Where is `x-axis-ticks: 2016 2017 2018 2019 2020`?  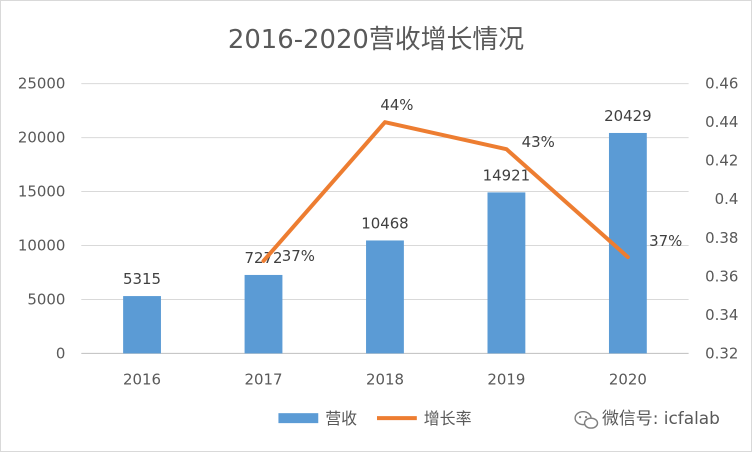 x-axis-ticks: 2016 2017 2018 2019 2020 is located at coordinates (385, 379).